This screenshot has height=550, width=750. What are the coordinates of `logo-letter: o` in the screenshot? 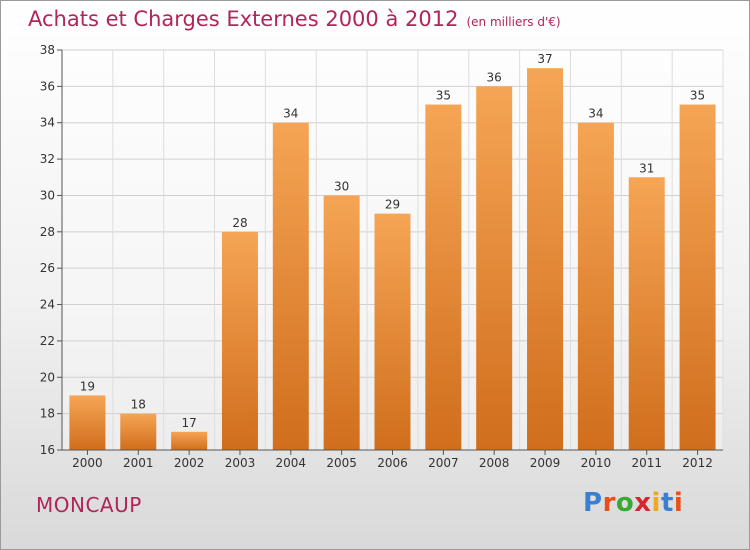 It's located at (625, 503).